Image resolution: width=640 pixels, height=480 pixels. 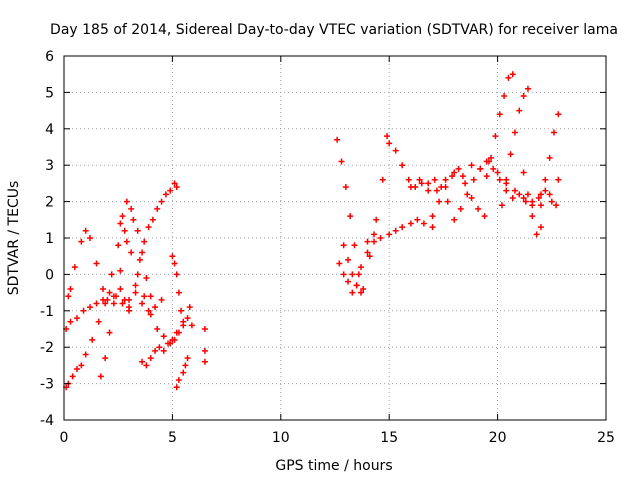 What do you see at coordinates (47, 348) in the screenshot?
I see `y-tick-label: -2` at bounding box center [47, 348].